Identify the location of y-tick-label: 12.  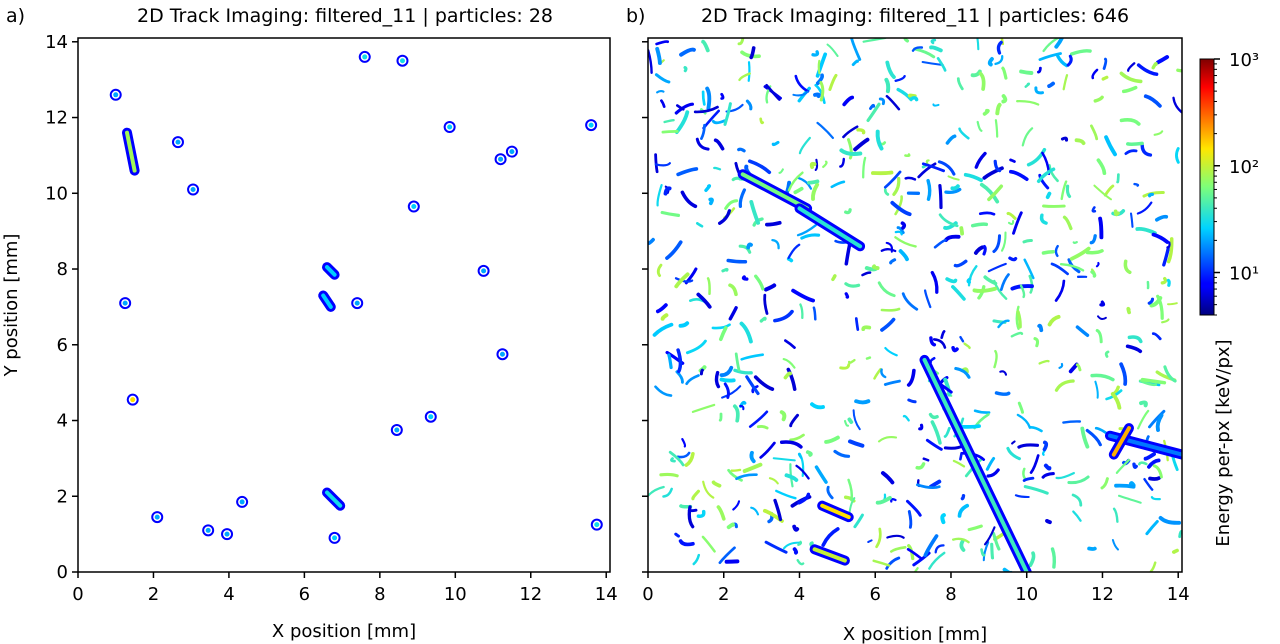
(56, 118).